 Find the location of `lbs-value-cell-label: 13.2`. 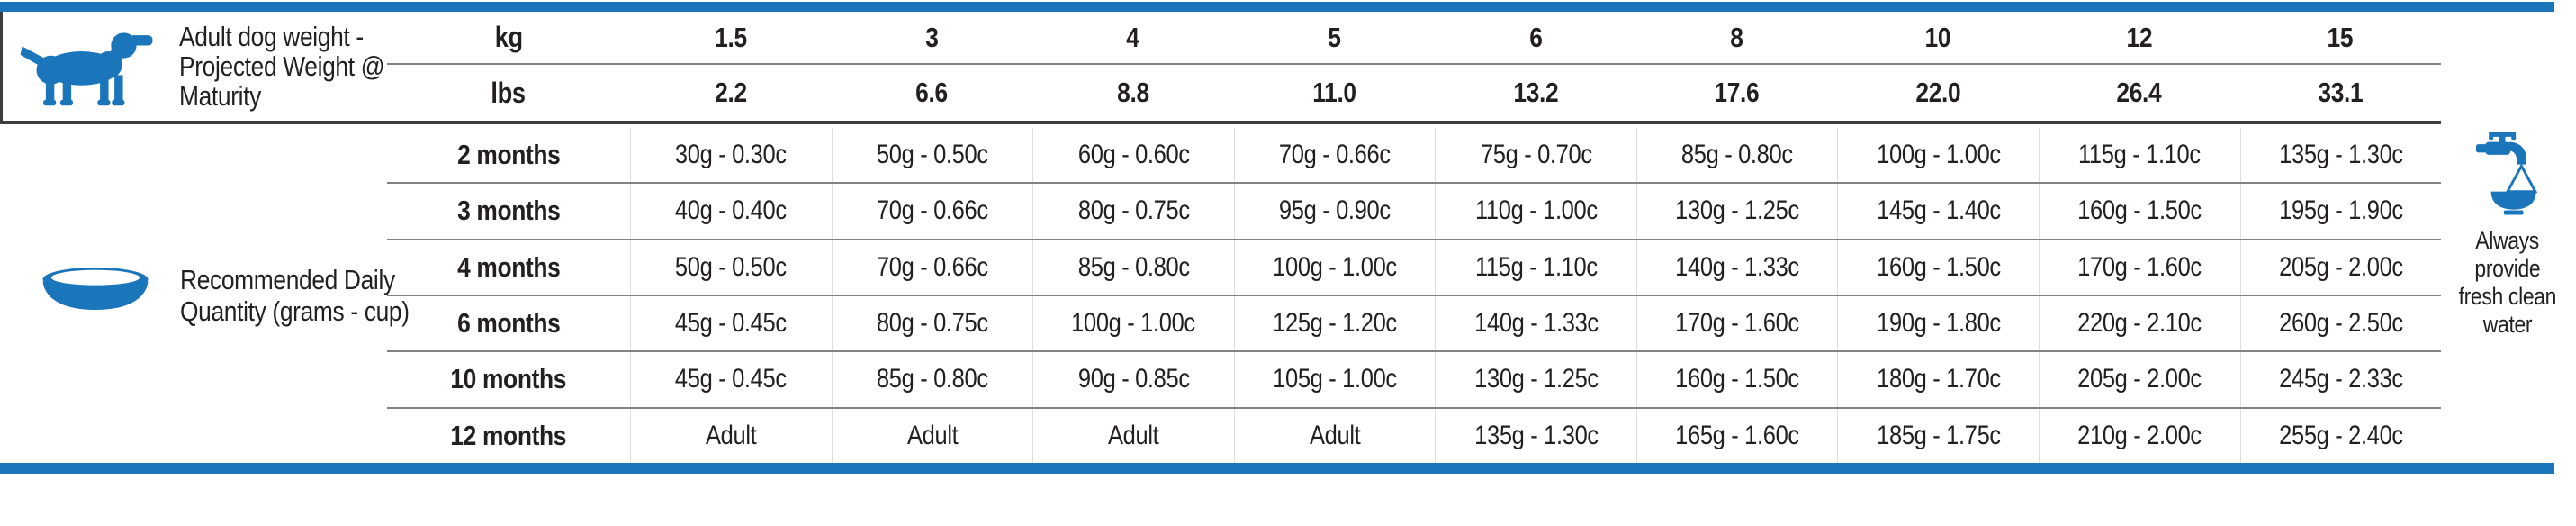

lbs-value-cell-label: 13.2 is located at coordinates (1535, 92).